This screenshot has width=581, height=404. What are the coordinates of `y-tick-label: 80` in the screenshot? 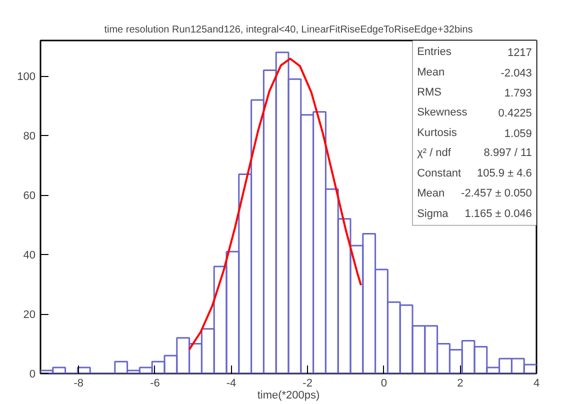 It's located at (29, 136).